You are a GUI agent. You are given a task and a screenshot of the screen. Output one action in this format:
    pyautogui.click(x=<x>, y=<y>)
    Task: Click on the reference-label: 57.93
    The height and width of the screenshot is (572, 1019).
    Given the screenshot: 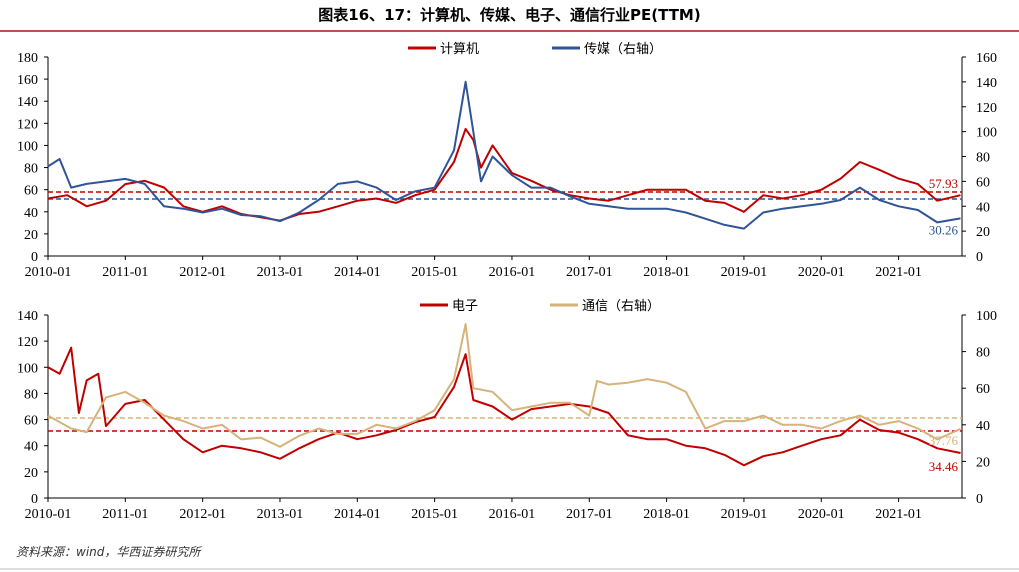 What is the action you would take?
    pyautogui.click(x=943, y=183)
    